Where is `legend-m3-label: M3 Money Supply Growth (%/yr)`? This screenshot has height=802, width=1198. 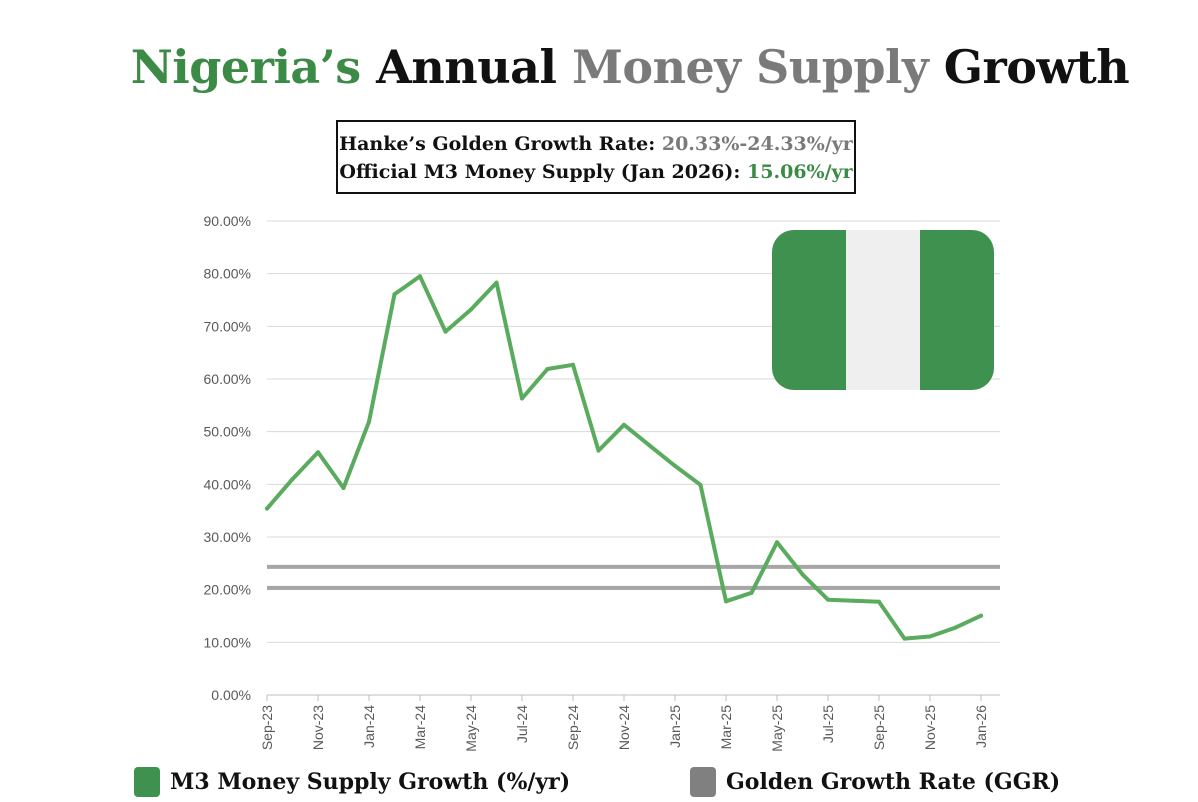 legend-m3-label: M3 Money Supply Growth (%/yr) is located at coordinates (370, 782).